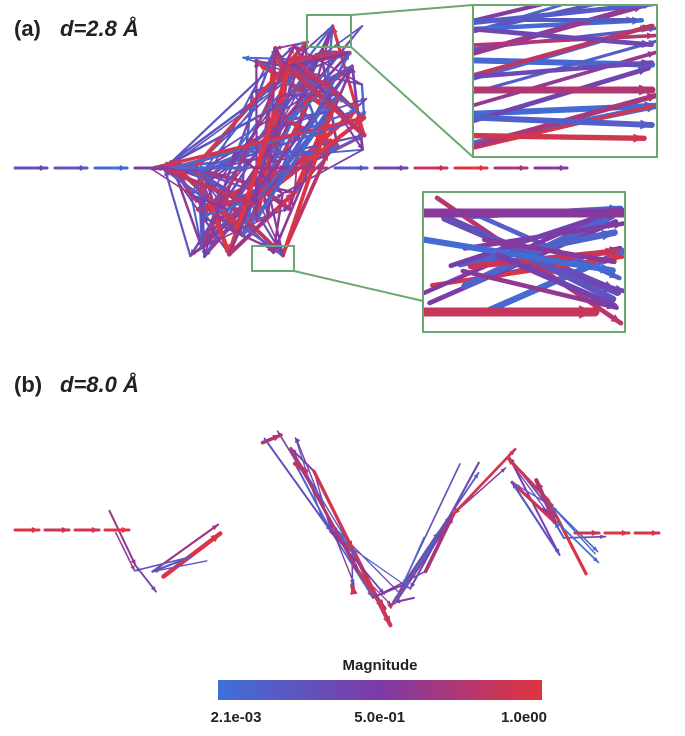 The height and width of the screenshot is (736, 685). I want to click on panel-caption: d=8.0 Å, so click(99, 384).